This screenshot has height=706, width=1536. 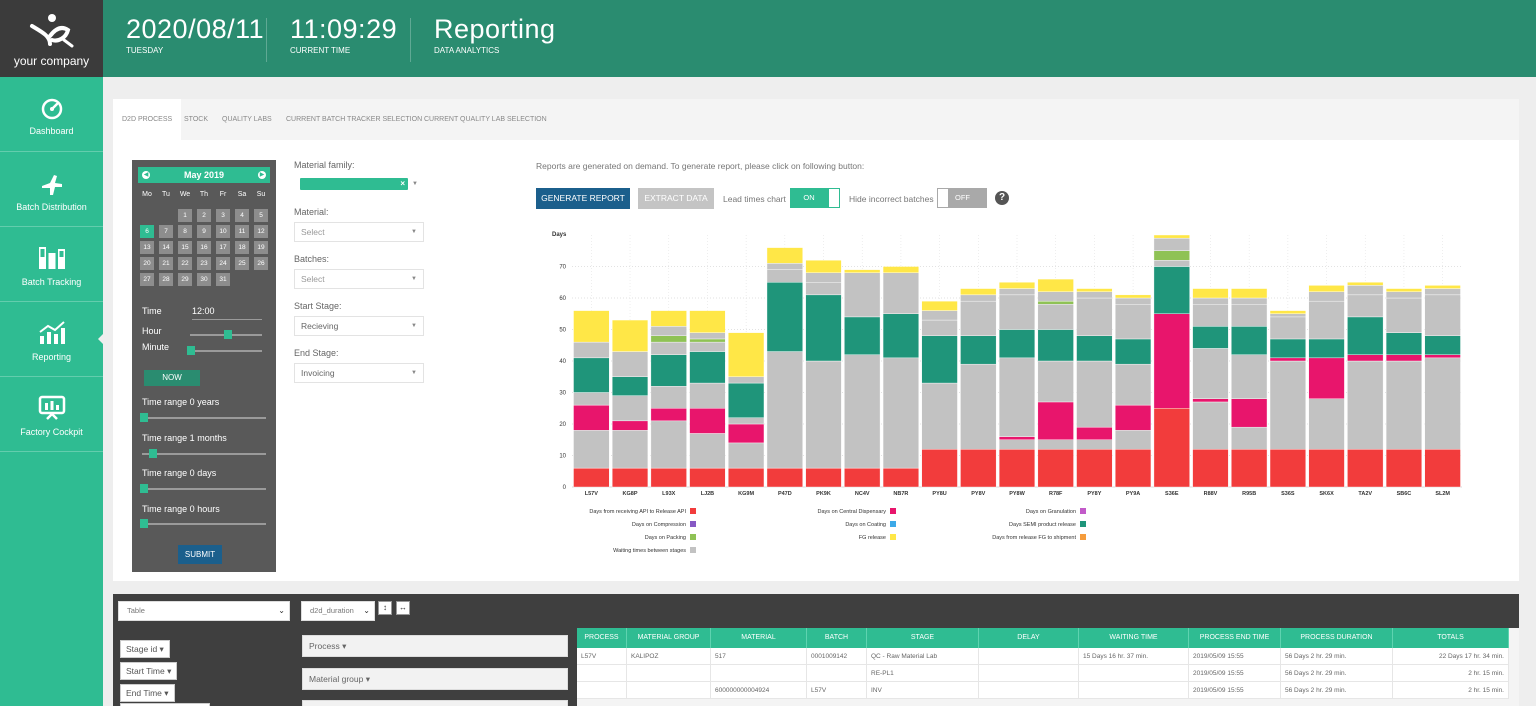 What do you see at coordinates (146, 175) in the screenshot?
I see `prev-month-icon: ◀` at bounding box center [146, 175].